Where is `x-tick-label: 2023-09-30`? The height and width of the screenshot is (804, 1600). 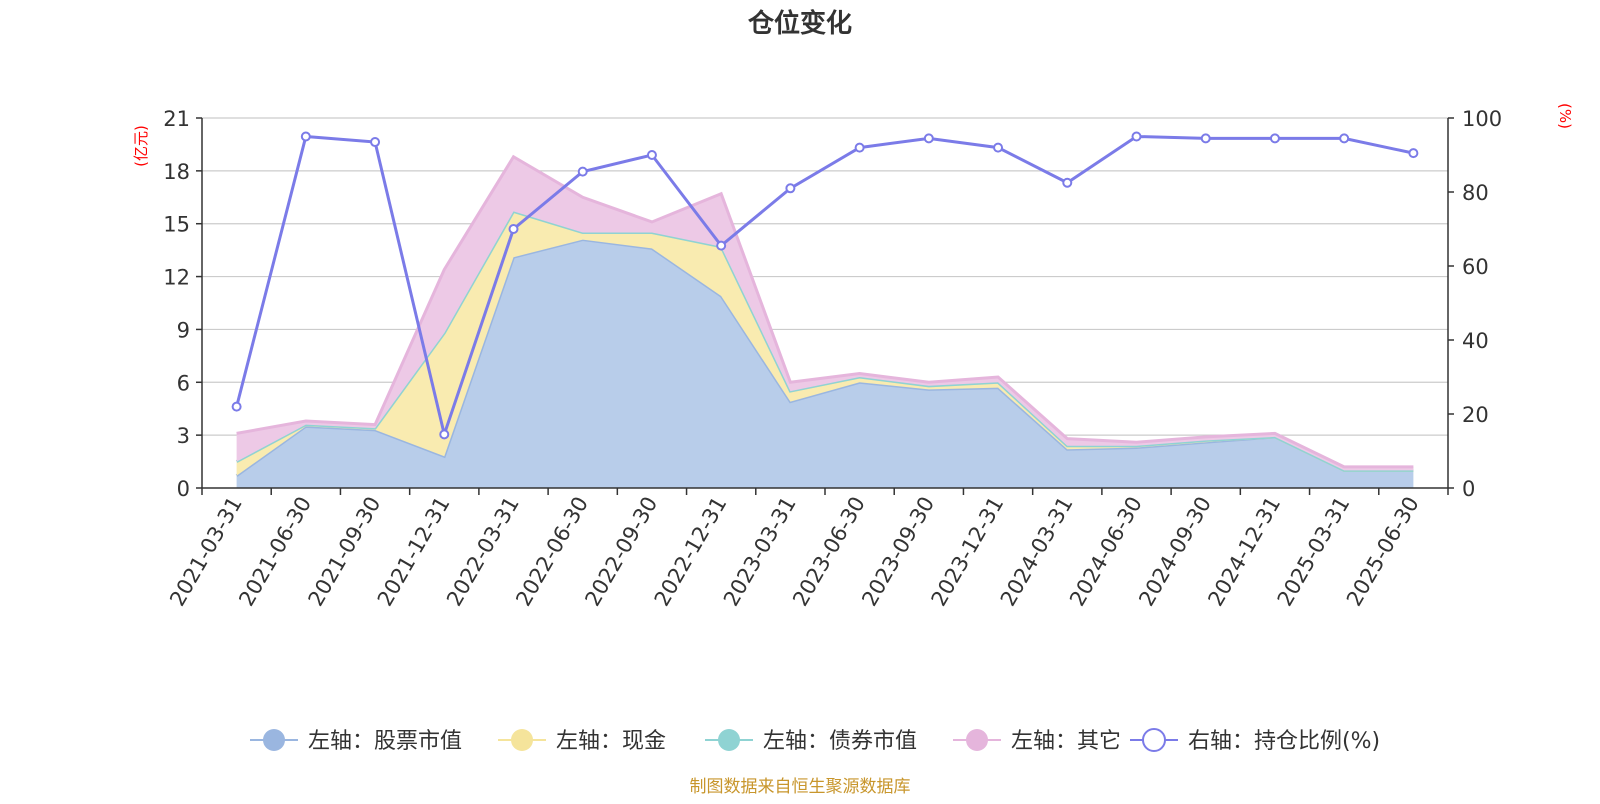 x-tick-label: 2023-09-30 is located at coordinates (898, 551).